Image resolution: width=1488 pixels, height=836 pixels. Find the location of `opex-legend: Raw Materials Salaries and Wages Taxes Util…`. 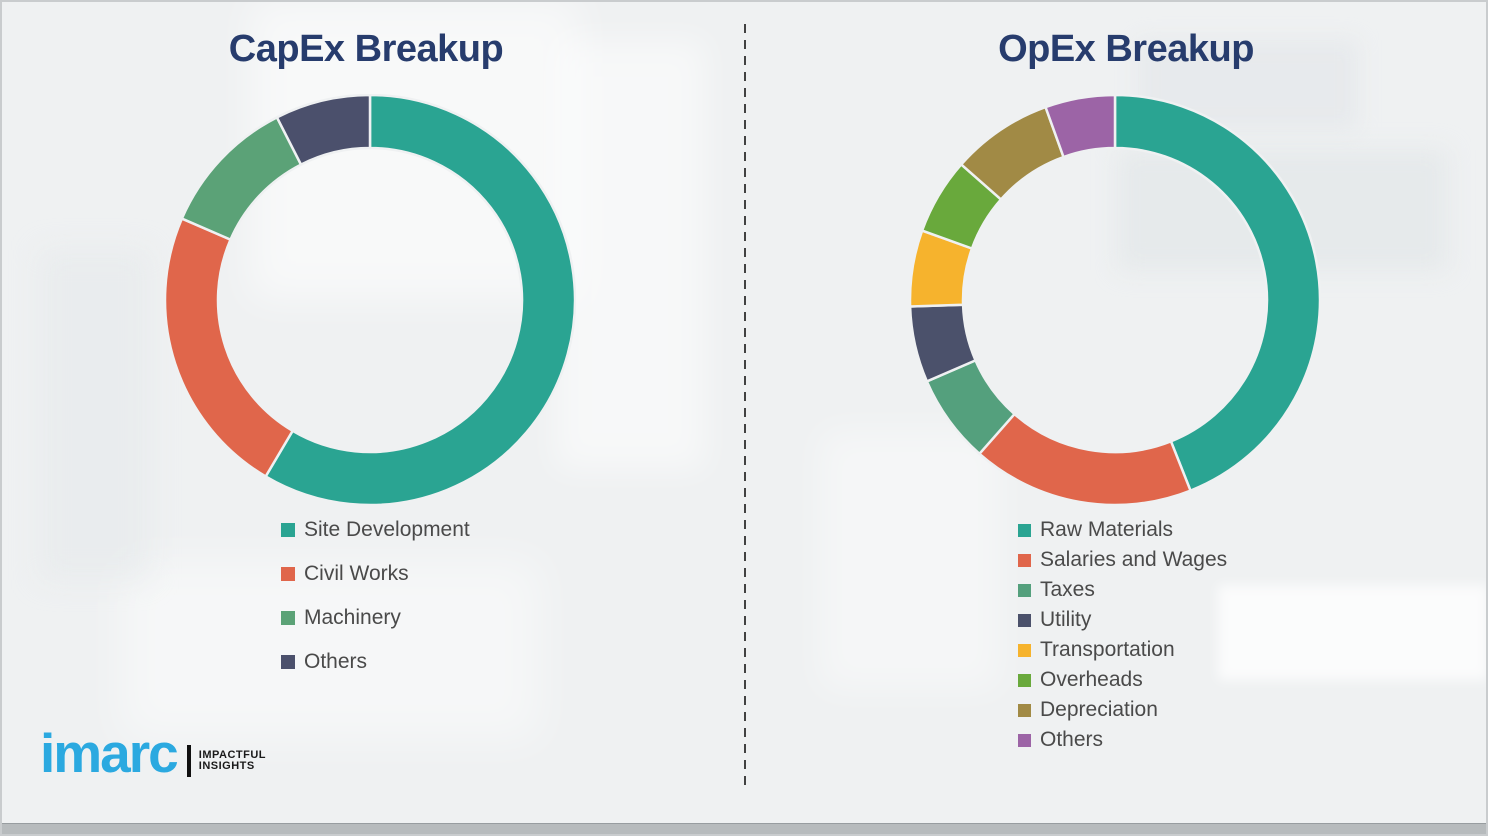

opex-legend: Raw Materials Salaries and Wages Taxes Util… is located at coordinates (1122, 635).